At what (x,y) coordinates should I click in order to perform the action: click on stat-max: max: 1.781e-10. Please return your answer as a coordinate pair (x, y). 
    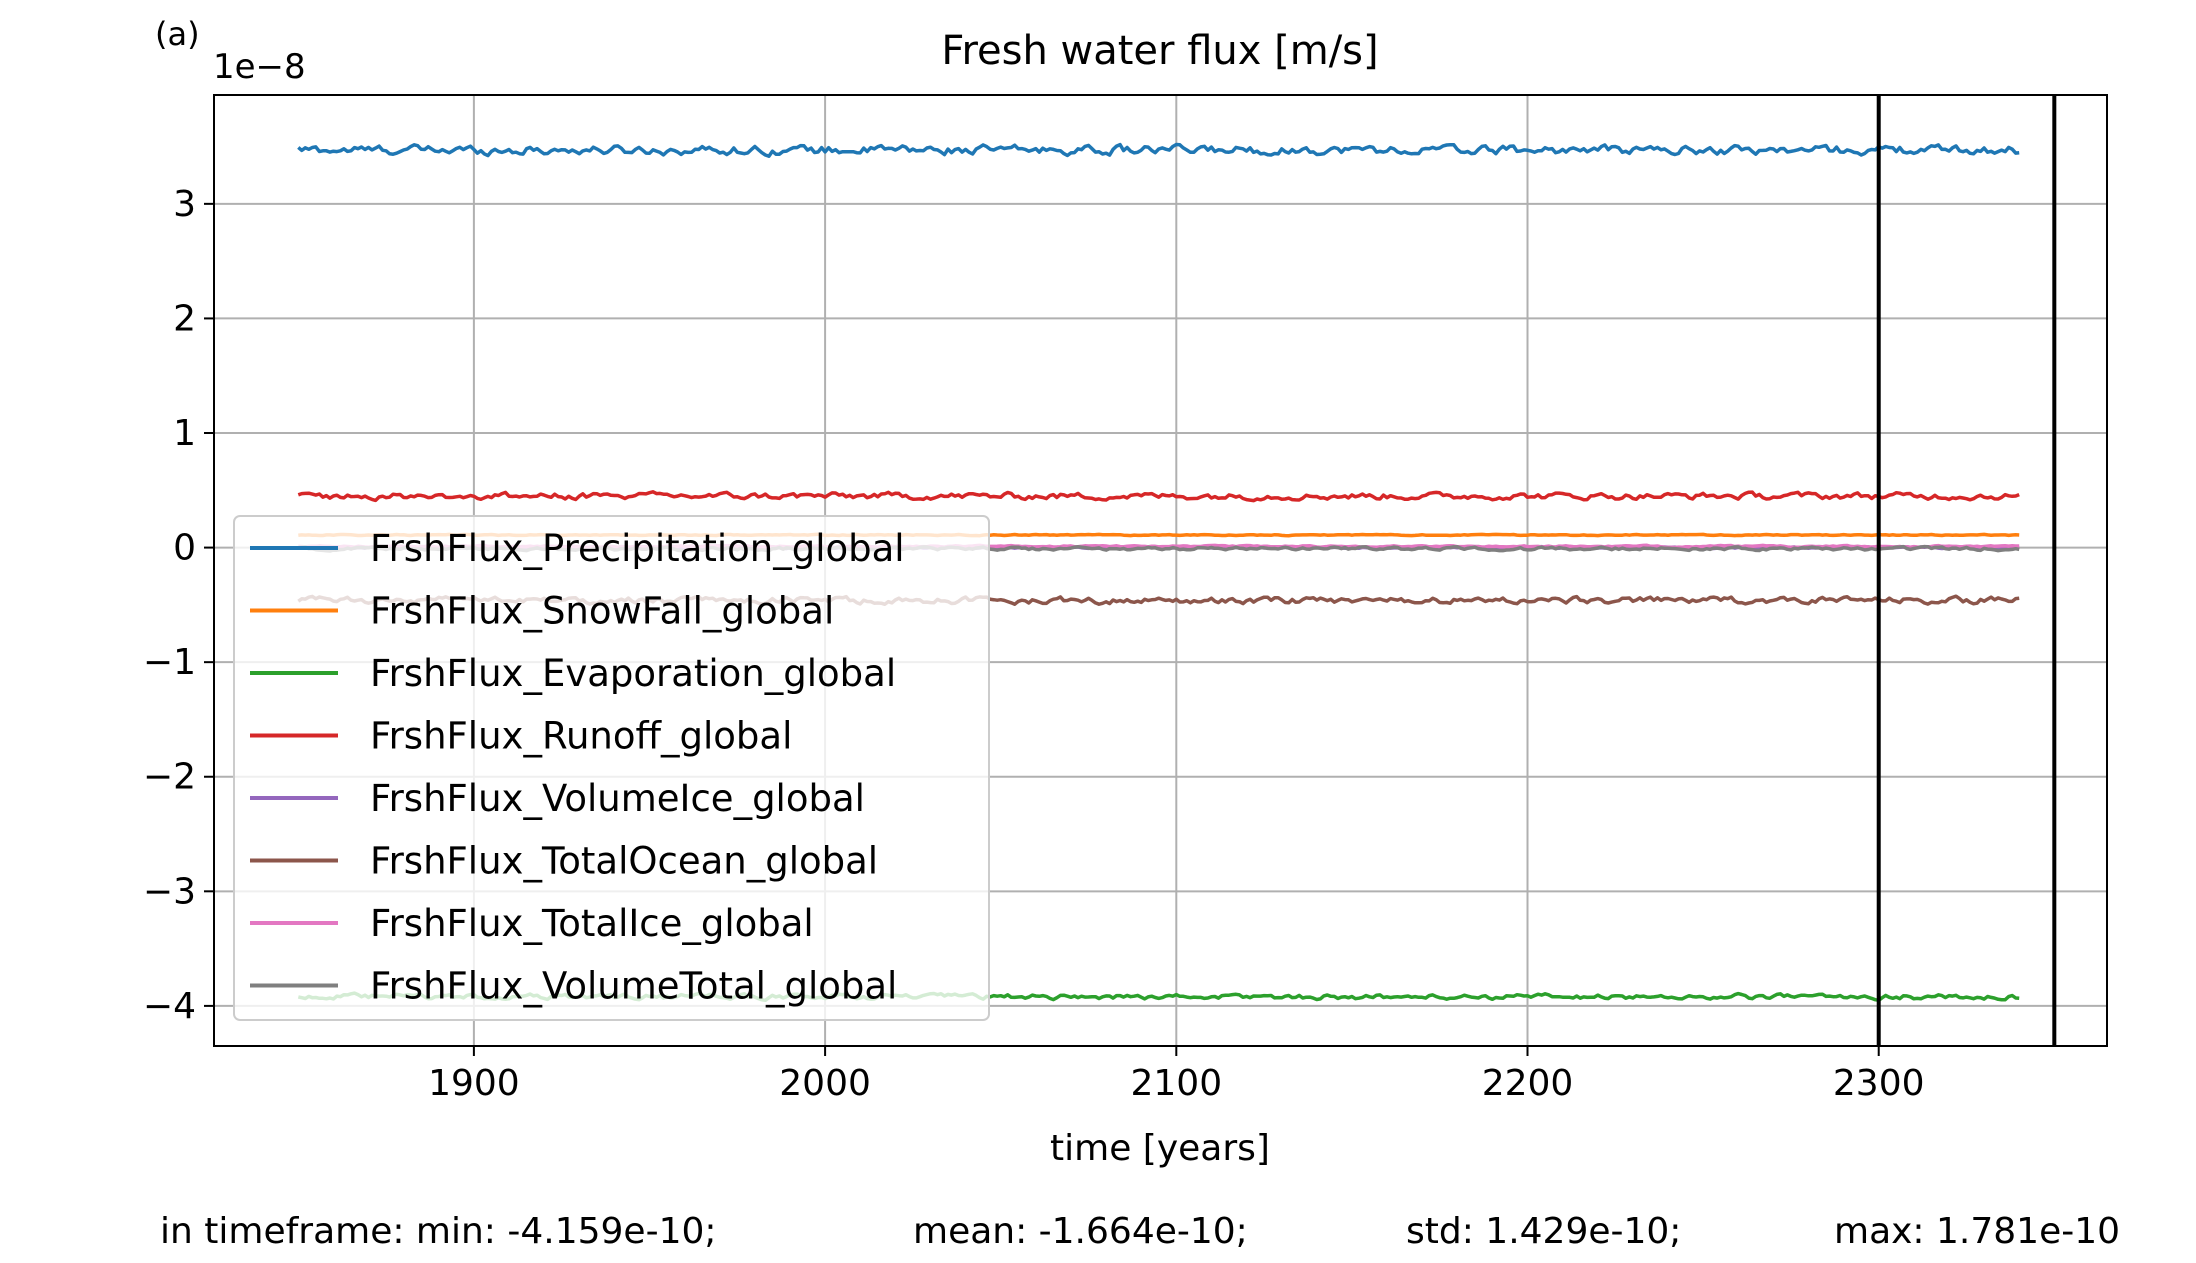
    Looking at the image, I should click on (1977, 1231).